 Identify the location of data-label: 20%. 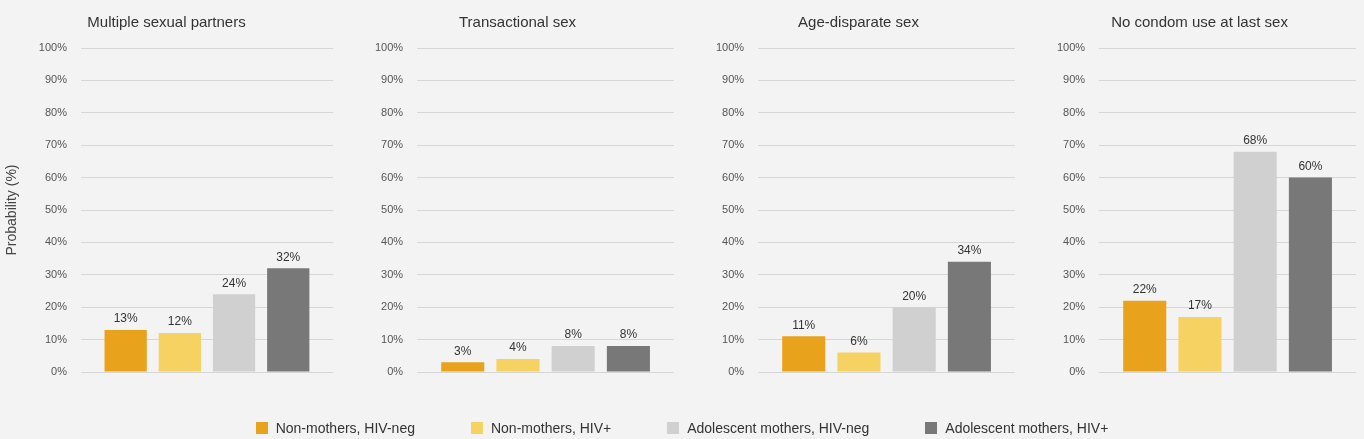
(914, 295).